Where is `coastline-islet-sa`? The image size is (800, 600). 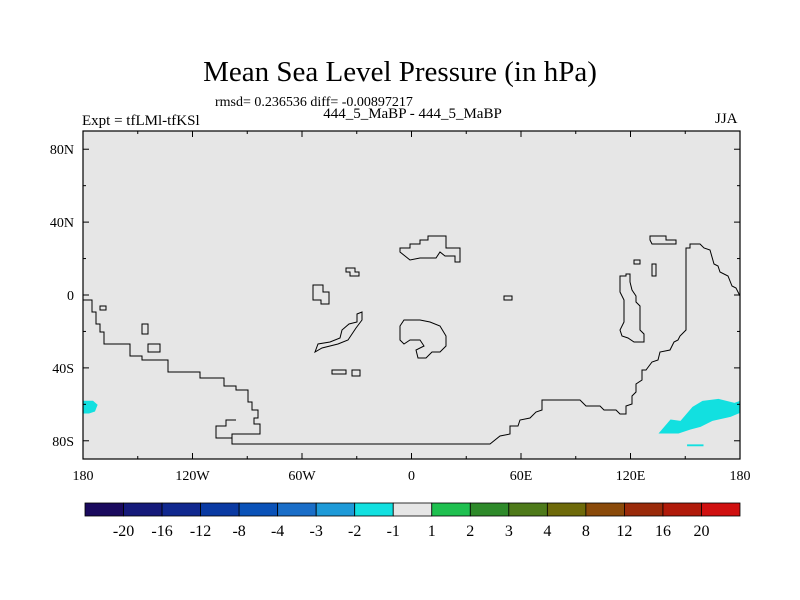 coastline-islet-sa is located at coordinates (130, 329).